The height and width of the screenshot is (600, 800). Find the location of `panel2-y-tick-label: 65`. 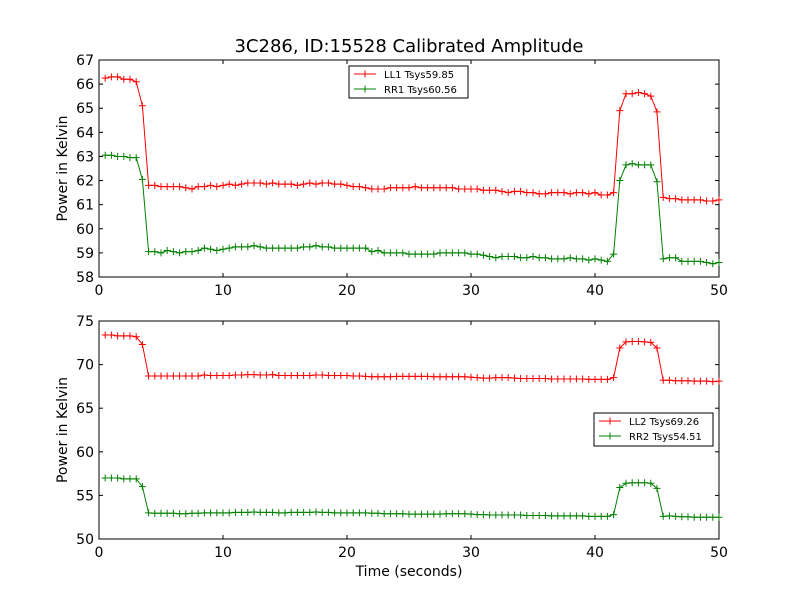

panel2-y-tick-label: 65 is located at coordinates (85, 409).